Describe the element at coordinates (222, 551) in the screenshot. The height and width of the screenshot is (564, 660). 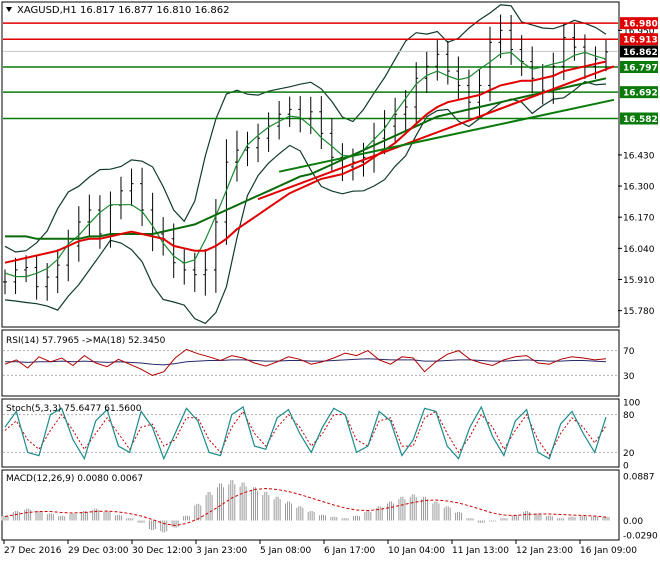
I see `time-axis-label: 3 Jan 23:00` at that location.